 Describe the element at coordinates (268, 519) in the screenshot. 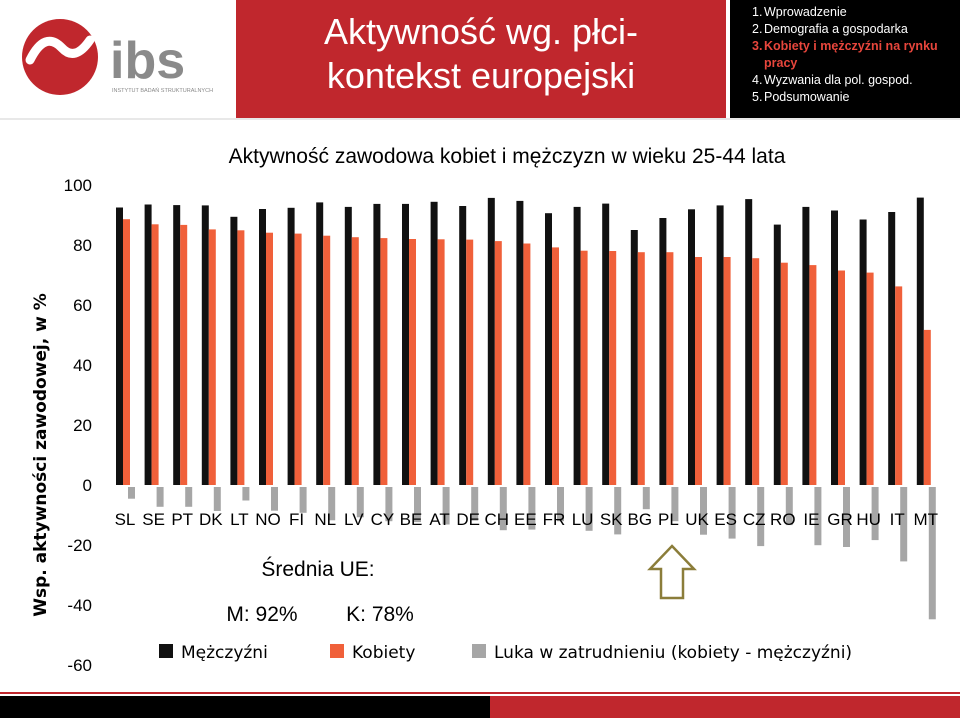

I see `x-tick-label: NO` at that location.